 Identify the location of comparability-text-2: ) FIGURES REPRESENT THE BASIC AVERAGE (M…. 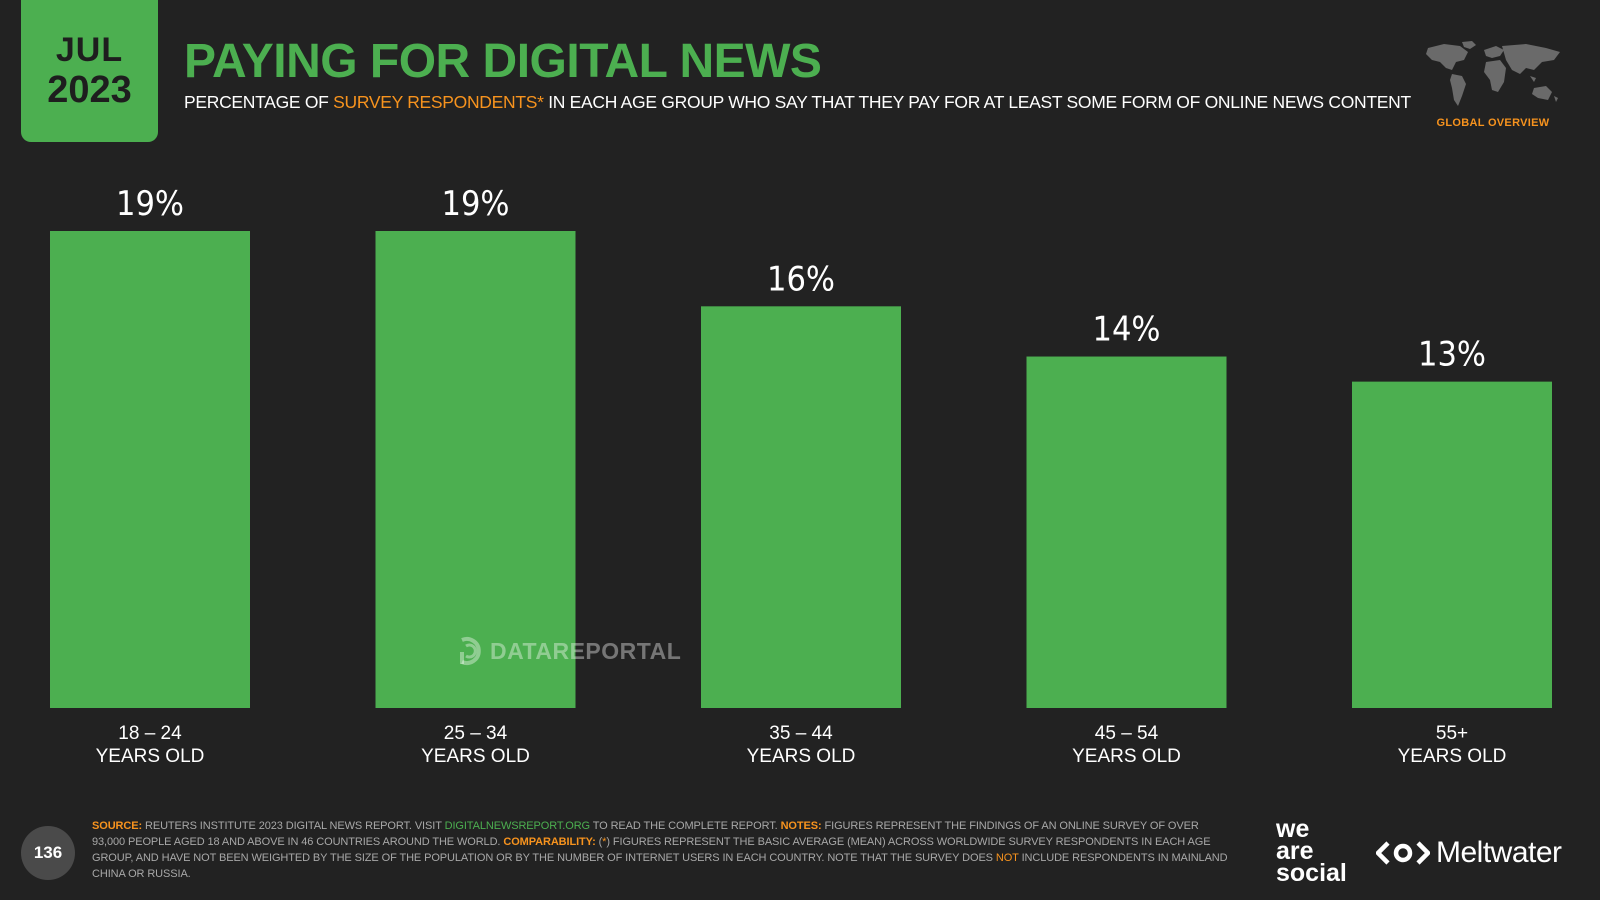
(651, 850).